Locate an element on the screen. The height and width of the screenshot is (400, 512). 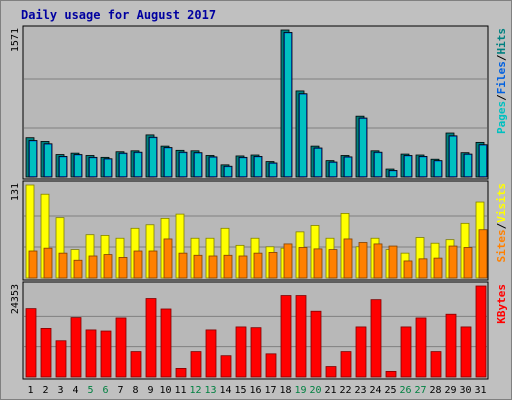
x-axis-day-label: 2 is located at coordinates (45, 390).